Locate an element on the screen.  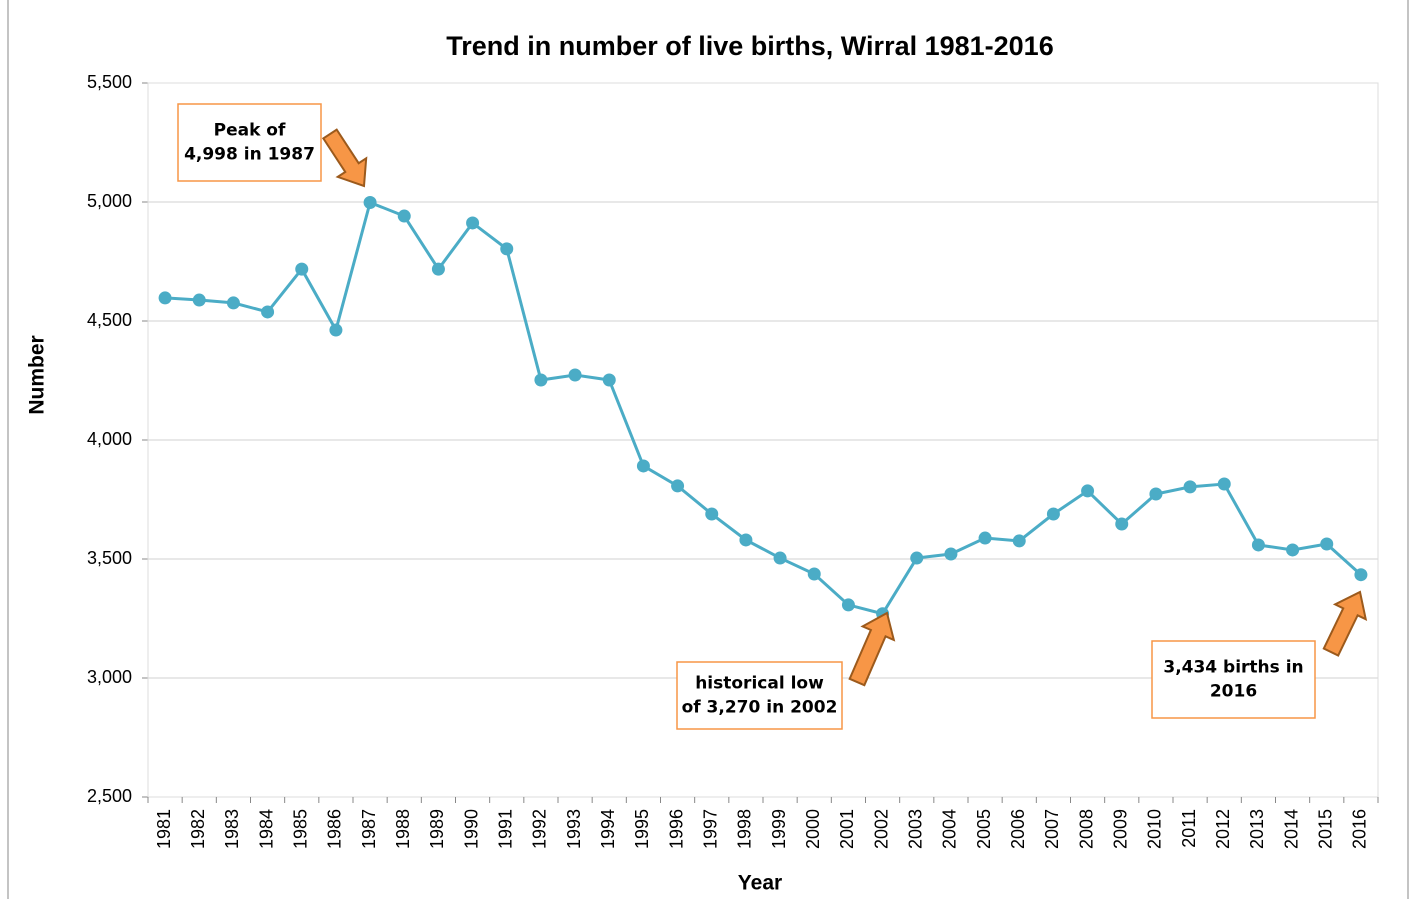
x-tick-label: 2004 is located at coordinates (950, 829).